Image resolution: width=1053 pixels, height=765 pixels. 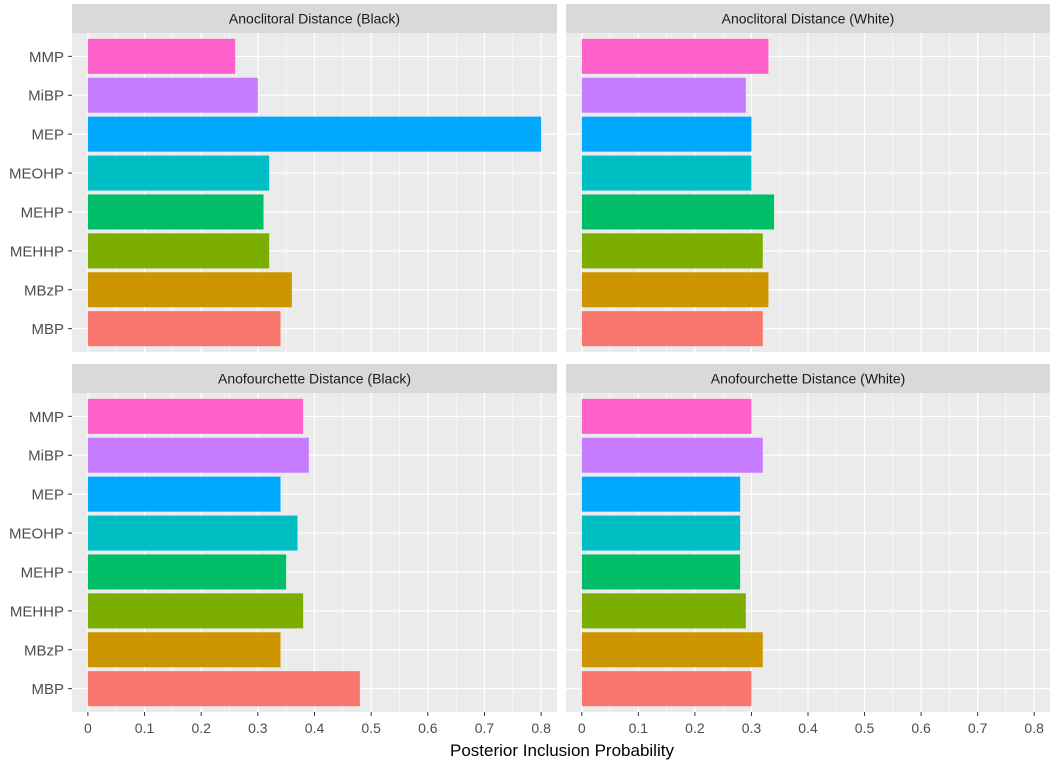 I want to click on panel-title: Anofourchette Distance (Black), so click(x=314, y=379).